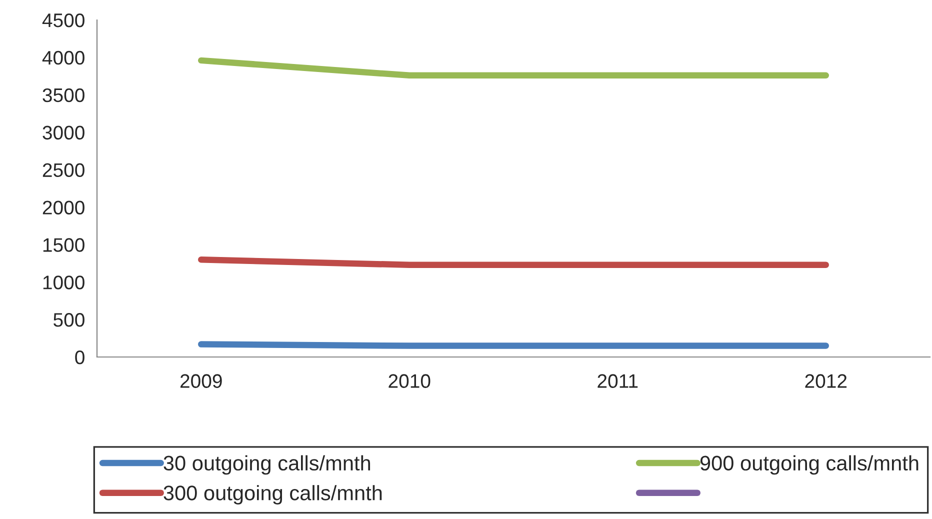  Describe the element at coordinates (63, 133) in the screenshot. I see `y-tick-label: 3000` at that location.